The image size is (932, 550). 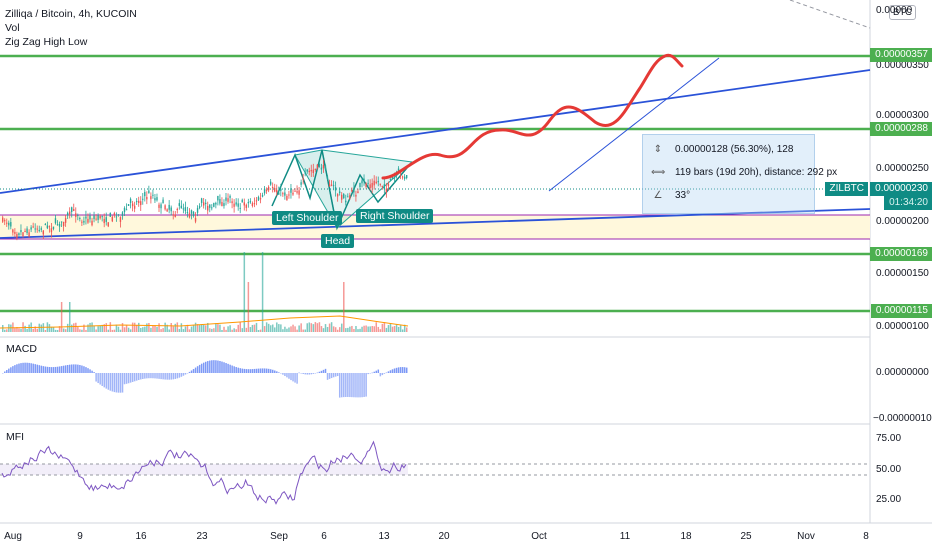 What do you see at coordinates (395, 216) in the screenshot?
I see `right-shoulder-label: Right Shoulder` at bounding box center [395, 216].